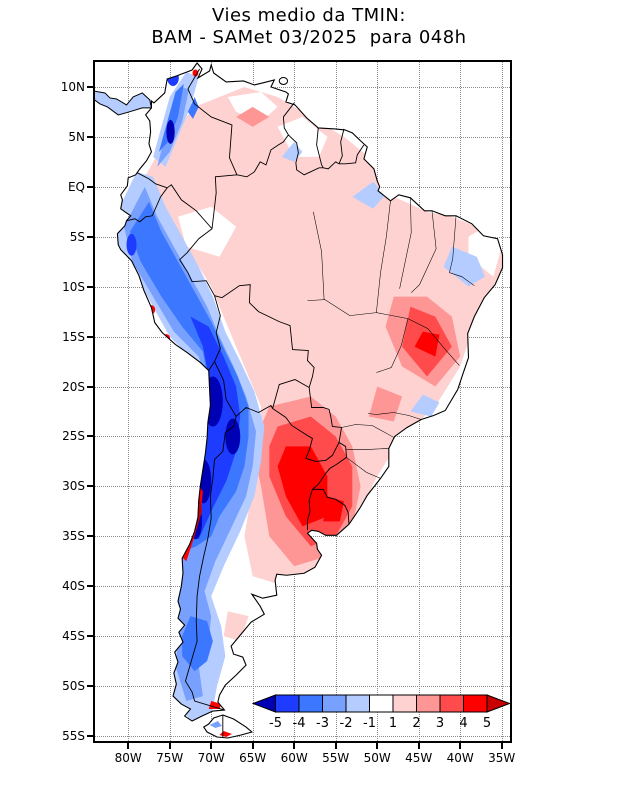 Image resolution: width=618 pixels, height=800 pixels. Describe the element at coordinates (73, 286) in the screenshot. I see `y-axis-label: 10S` at that location.